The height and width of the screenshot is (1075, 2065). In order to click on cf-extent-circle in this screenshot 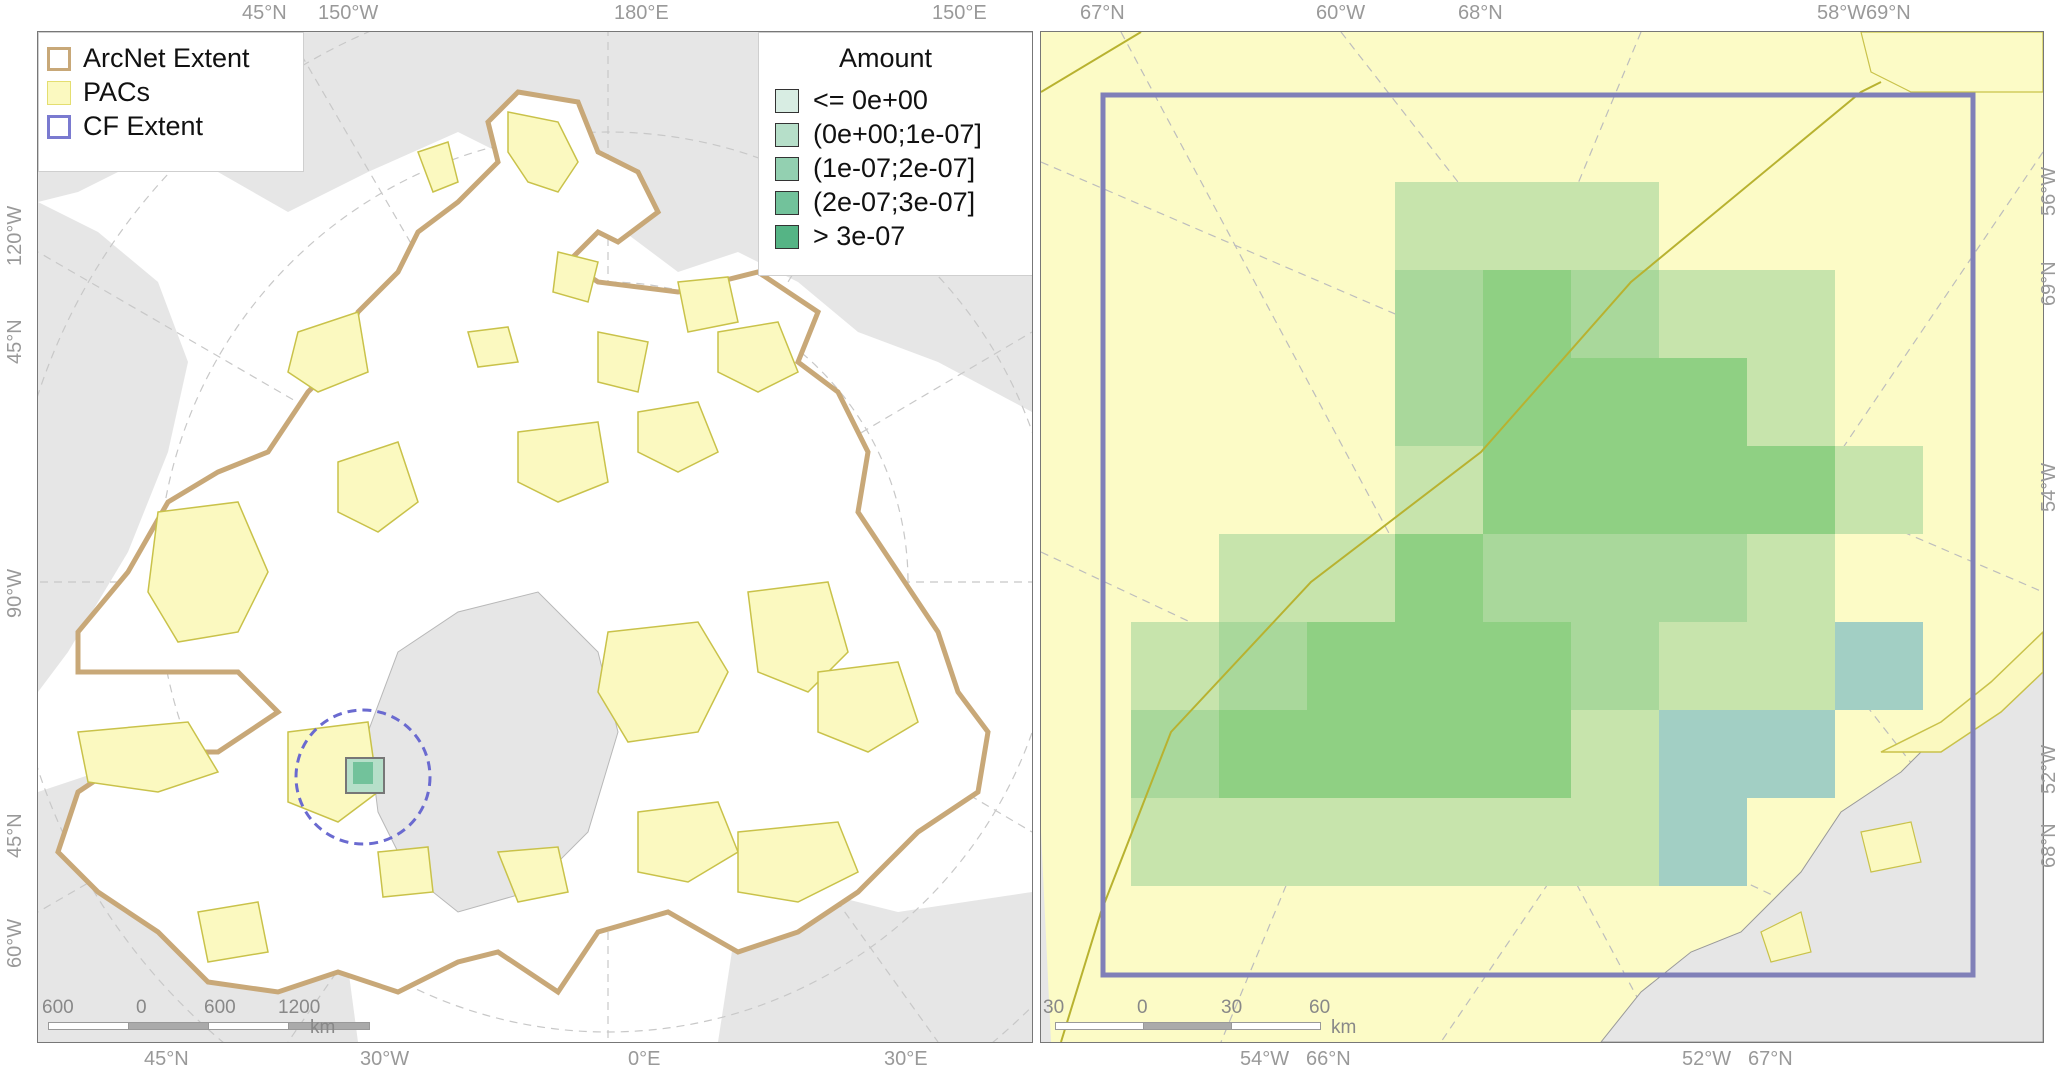, I will do `click(363, 777)`.